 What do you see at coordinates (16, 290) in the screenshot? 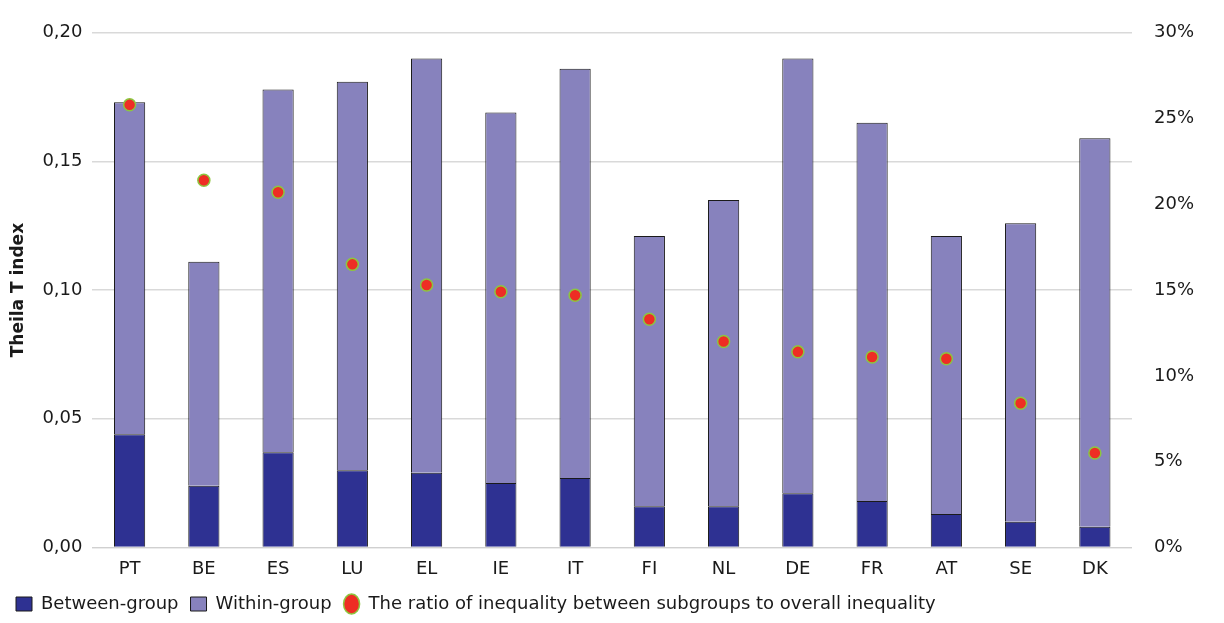
I see `y-axis-title: Theila T index` at bounding box center [16, 290].